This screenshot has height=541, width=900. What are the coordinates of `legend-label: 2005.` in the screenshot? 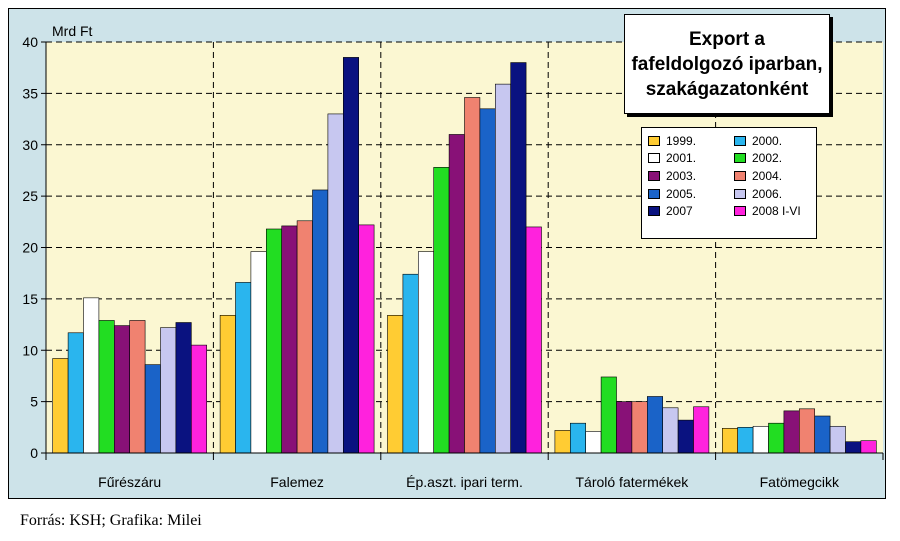 It's located at (681, 193).